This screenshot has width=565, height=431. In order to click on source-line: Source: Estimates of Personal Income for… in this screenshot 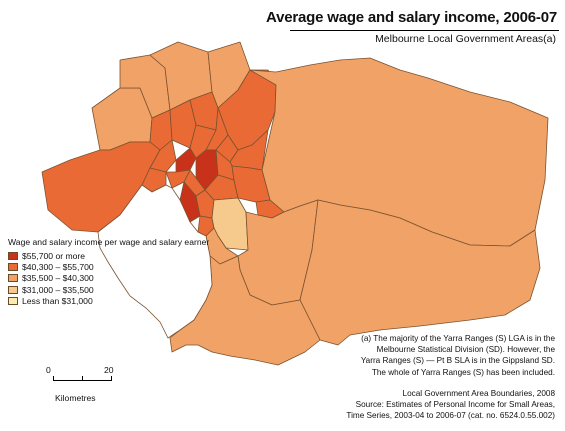, I will do `click(455, 405)`.